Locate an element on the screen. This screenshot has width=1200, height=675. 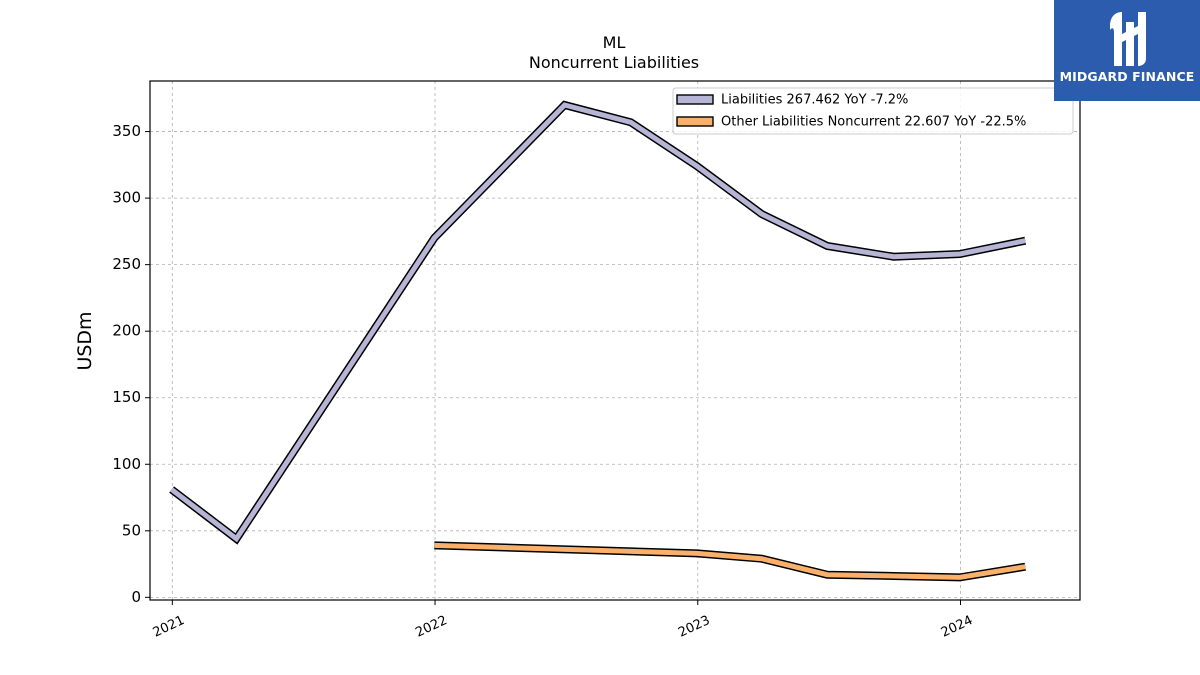
legend-swatch-liabilities is located at coordinates (695, 99).